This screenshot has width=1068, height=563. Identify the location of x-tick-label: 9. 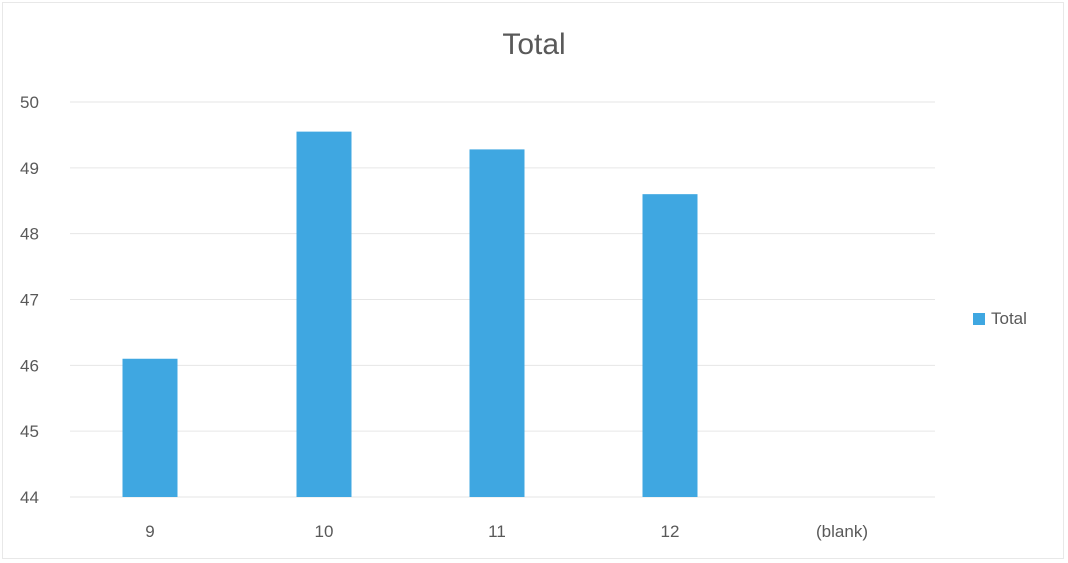
(149, 531).